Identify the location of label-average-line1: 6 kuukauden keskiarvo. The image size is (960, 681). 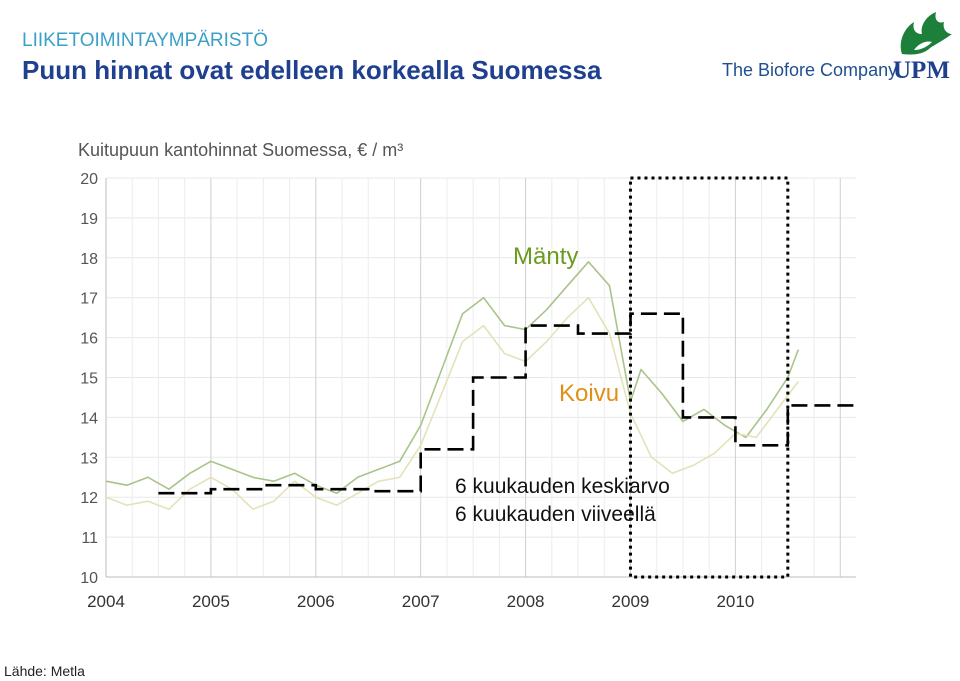
(562, 486).